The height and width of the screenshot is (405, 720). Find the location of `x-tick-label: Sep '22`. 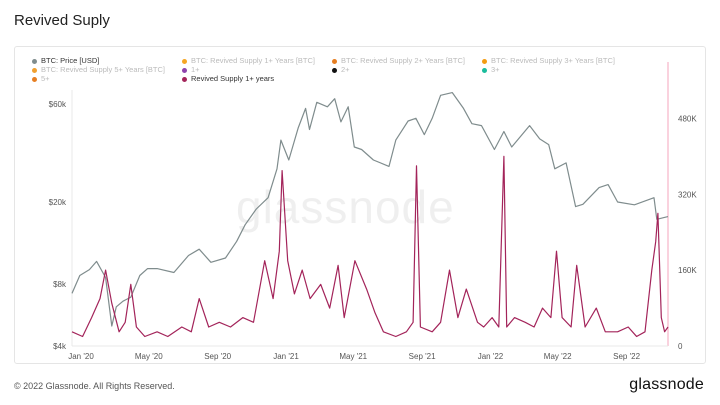

x-tick-label: Sep '22 is located at coordinates (626, 356).